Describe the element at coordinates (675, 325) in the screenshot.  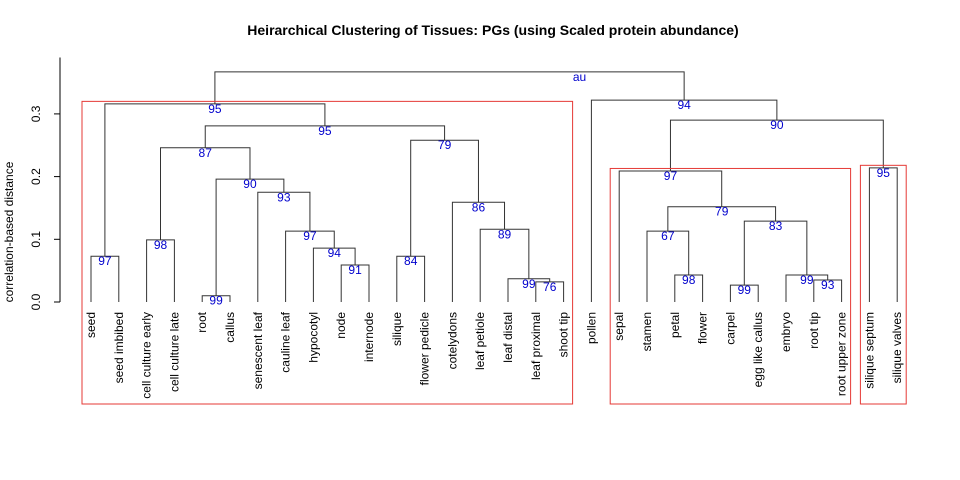
I see `leaf-label: petal` at that location.